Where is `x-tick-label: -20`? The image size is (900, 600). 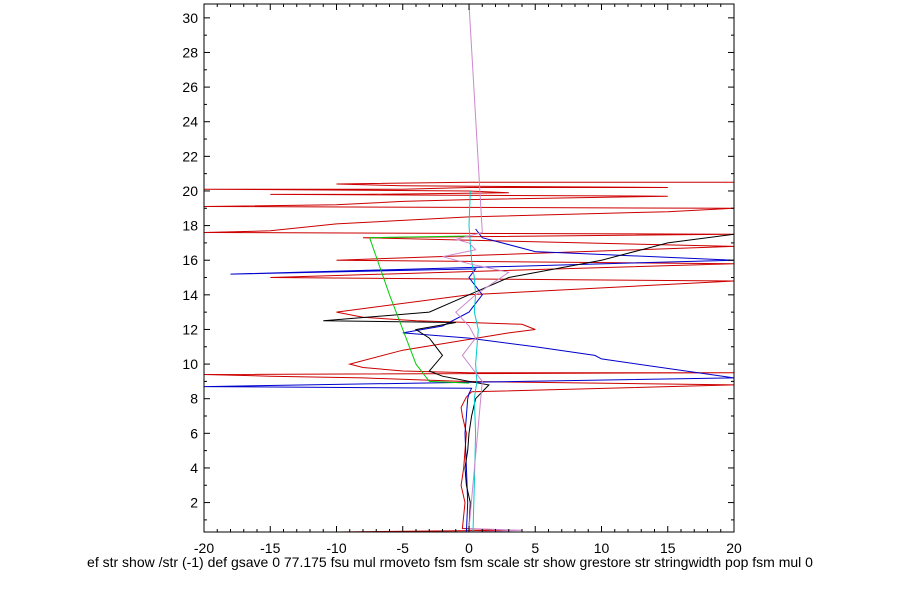 x-tick-label: -20 is located at coordinates (204, 548).